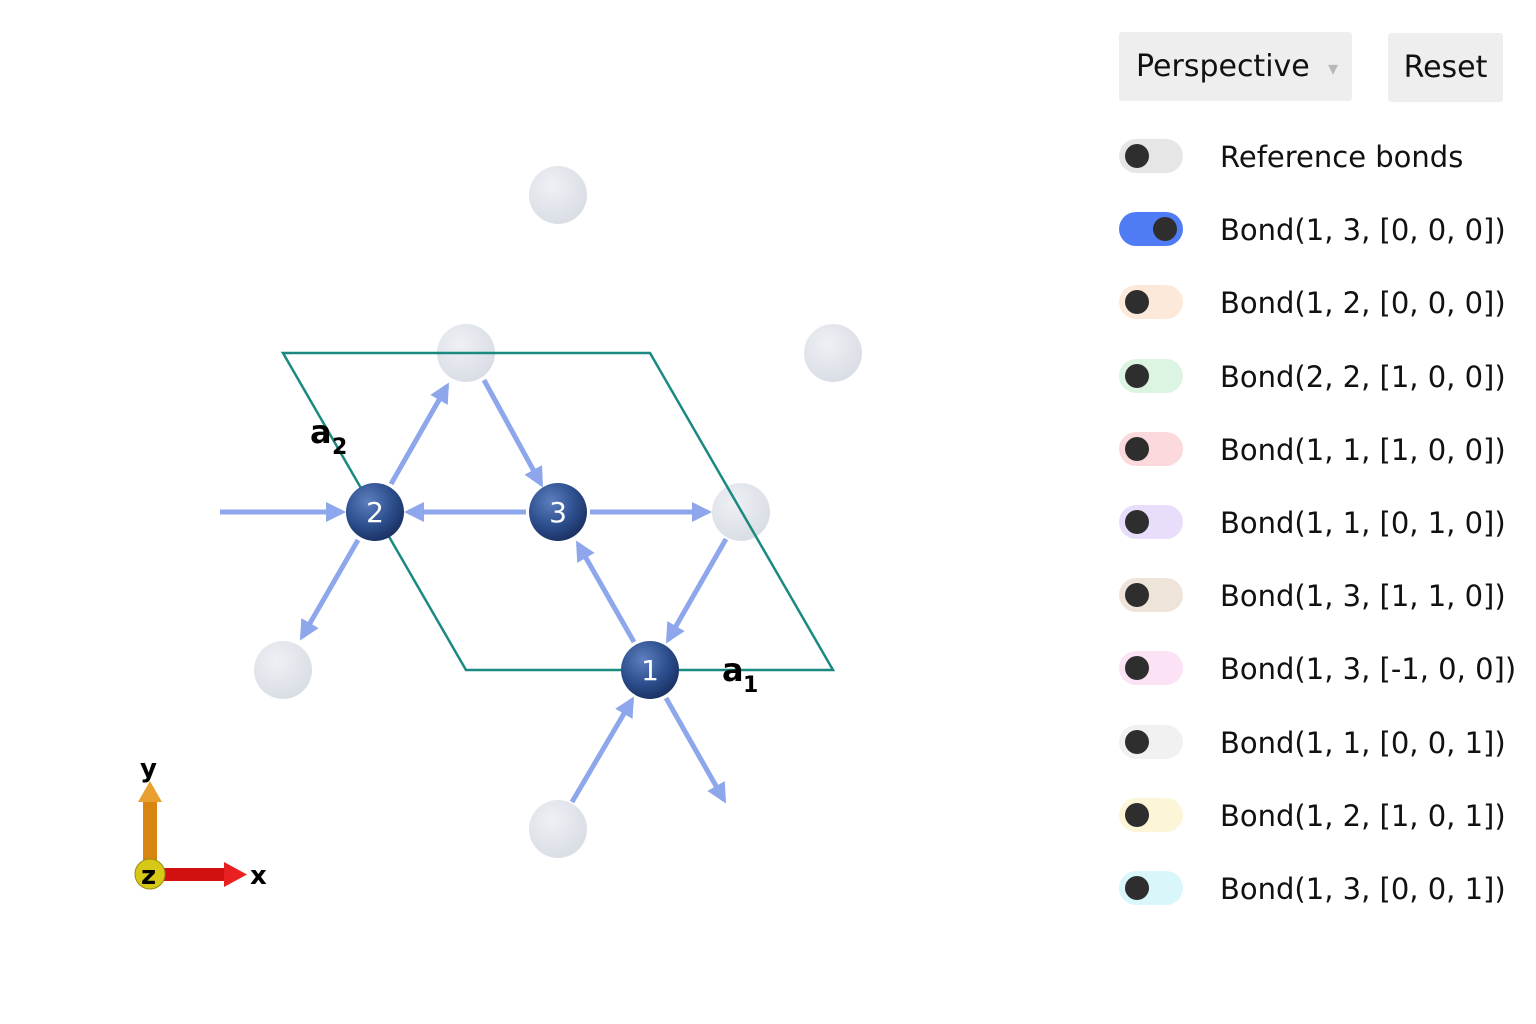  I want to click on toggle-label: Bond(1, 3, [1, 1, 0]), so click(1363, 596).